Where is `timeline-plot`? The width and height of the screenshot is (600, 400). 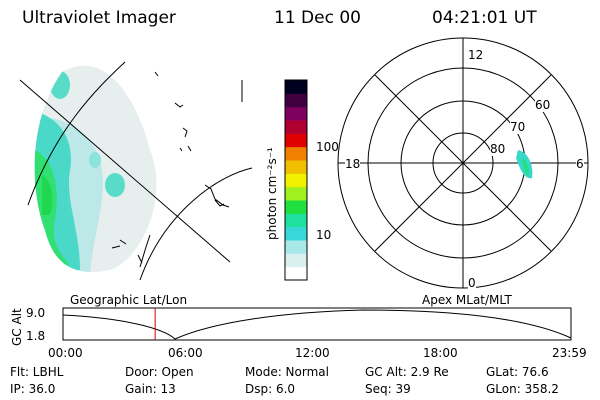
timeline-plot is located at coordinates (317, 324).